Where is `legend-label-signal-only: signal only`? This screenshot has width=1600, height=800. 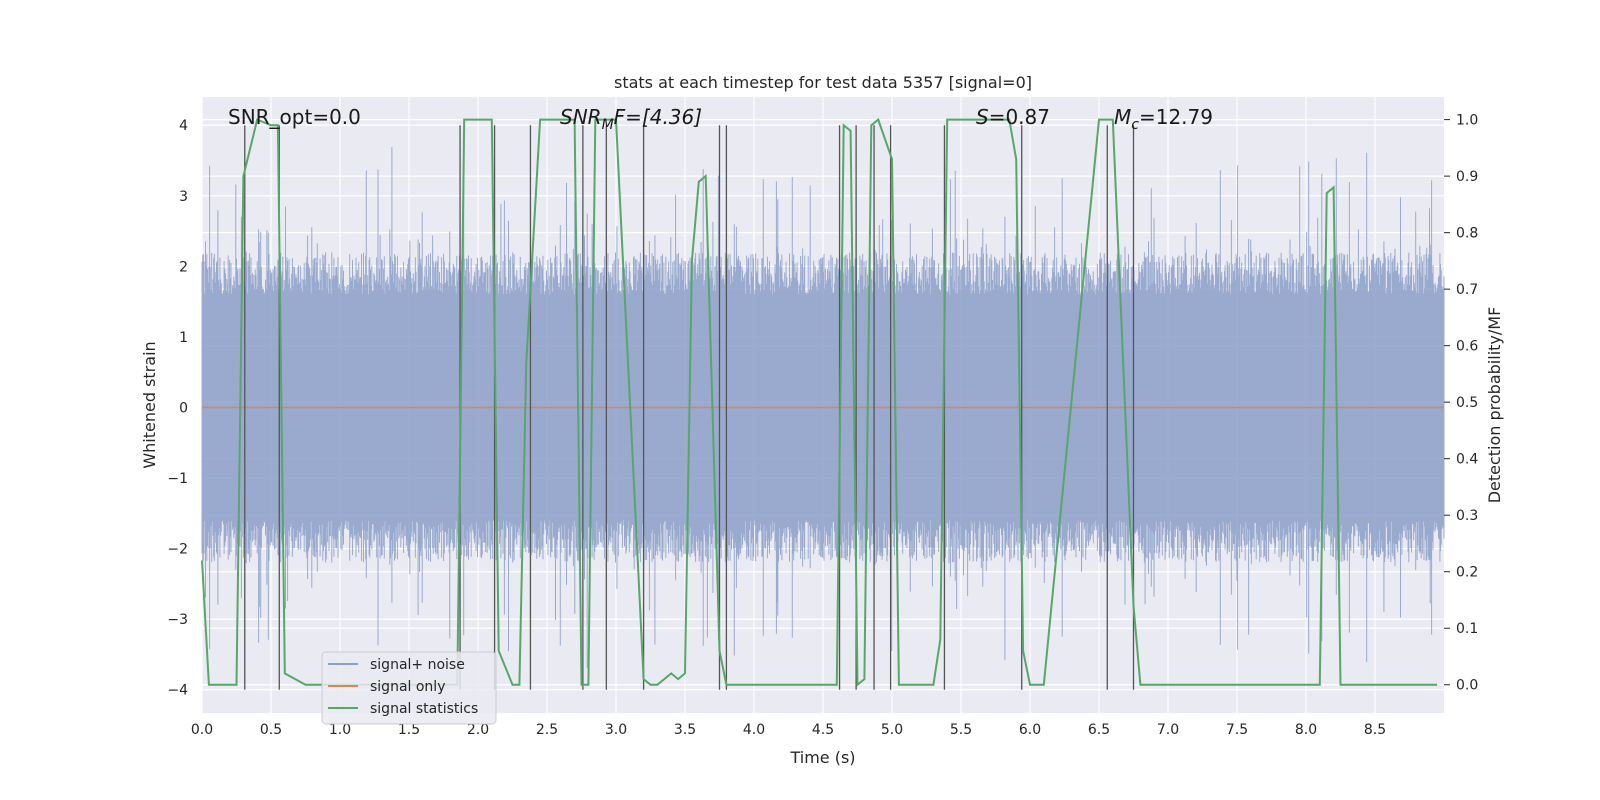 legend-label-signal-only: signal only is located at coordinates (407, 687).